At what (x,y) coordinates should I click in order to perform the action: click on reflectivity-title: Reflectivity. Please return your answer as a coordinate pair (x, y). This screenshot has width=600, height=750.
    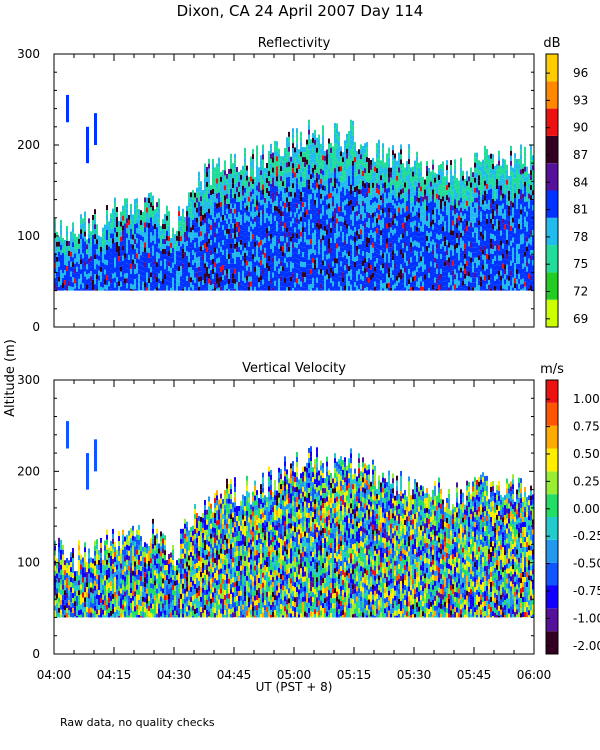
    Looking at the image, I should click on (294, 43).